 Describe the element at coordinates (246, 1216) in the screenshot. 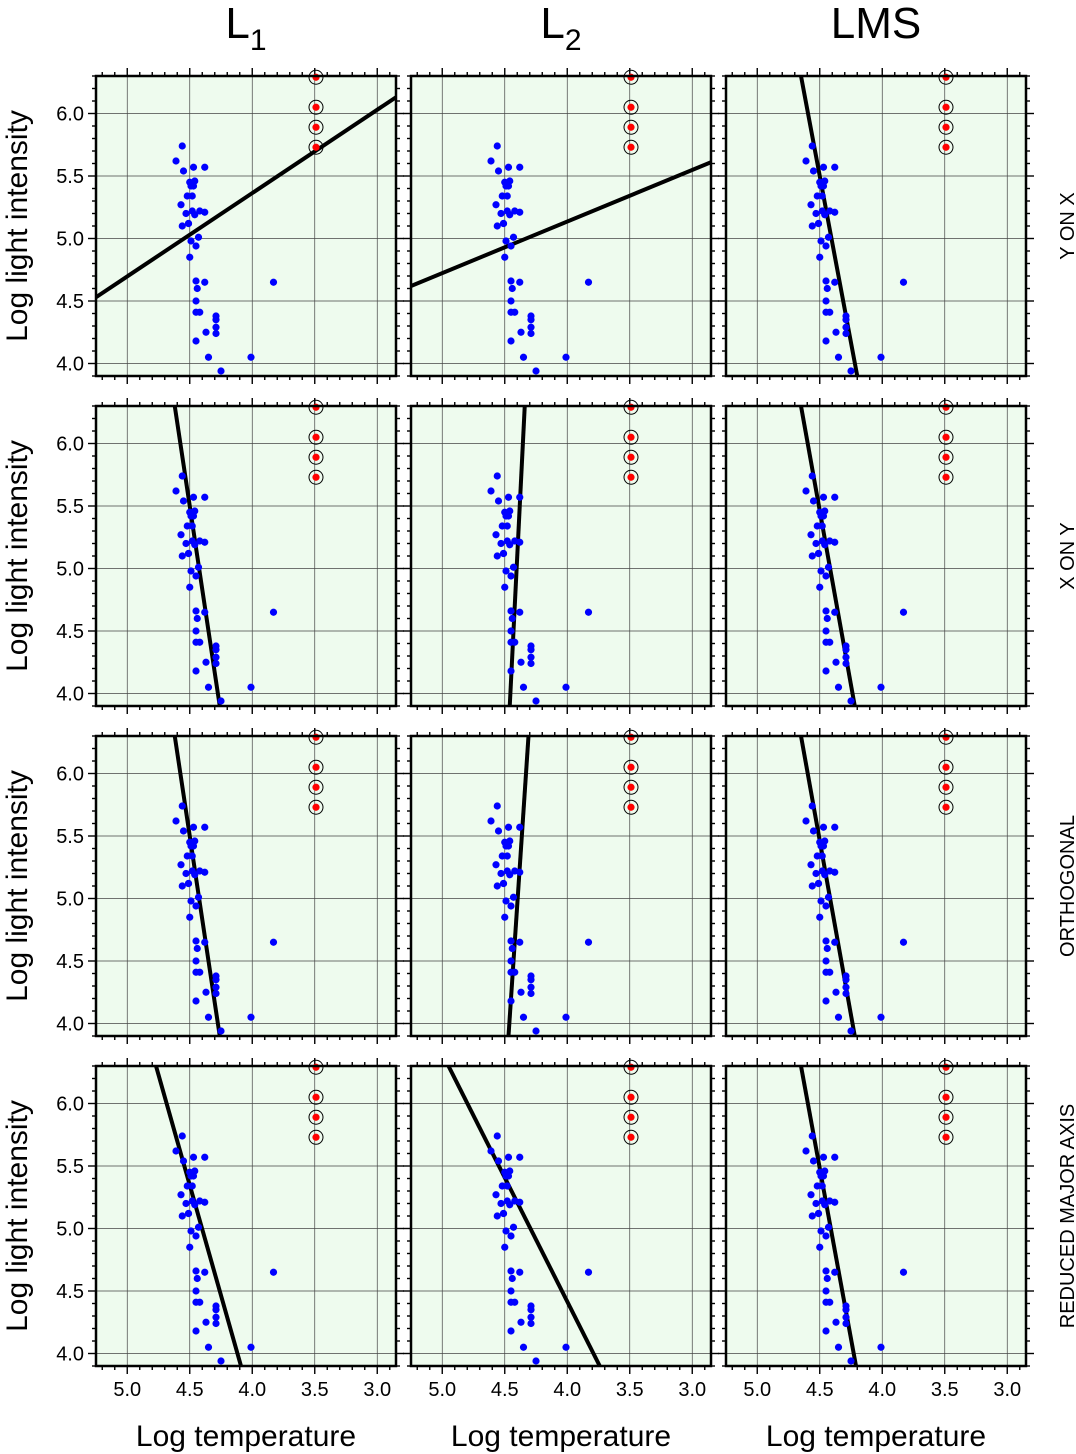

I see `panel-background` at that location.